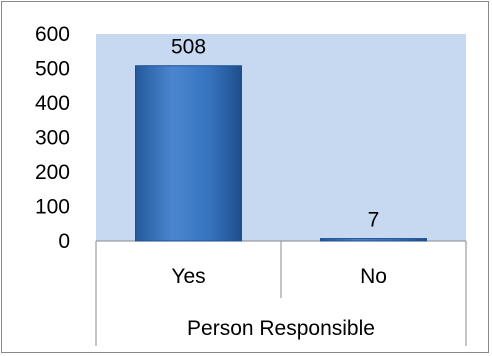  Describe the element at coordinates (52, 69) in the screenshot. I see `y-tick-label: 500` at that location.